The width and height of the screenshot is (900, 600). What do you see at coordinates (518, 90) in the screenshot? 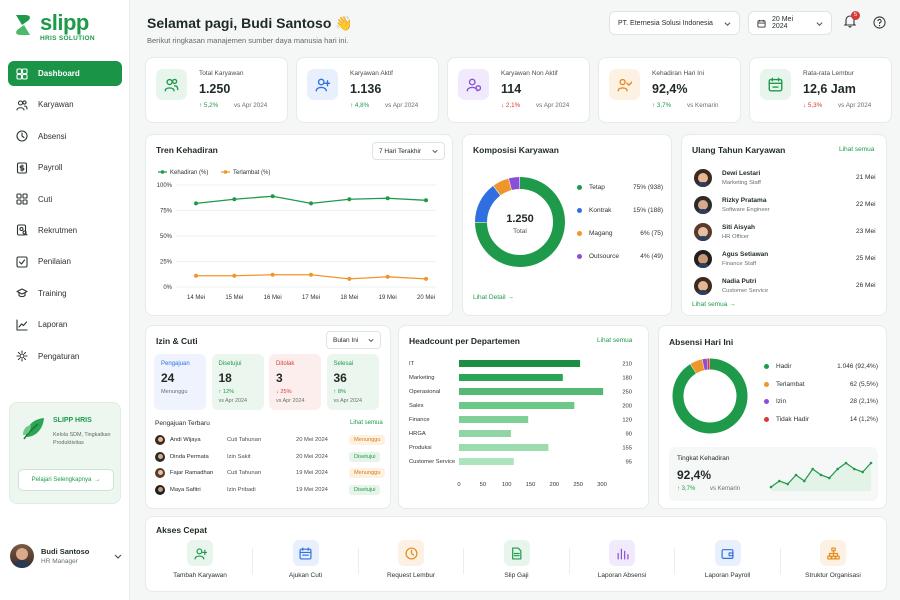
I see `stat-card: Karyawan Non Aktif 114 ↓ 2,1% vs Apr 2024` at bounding box center [518, 90].